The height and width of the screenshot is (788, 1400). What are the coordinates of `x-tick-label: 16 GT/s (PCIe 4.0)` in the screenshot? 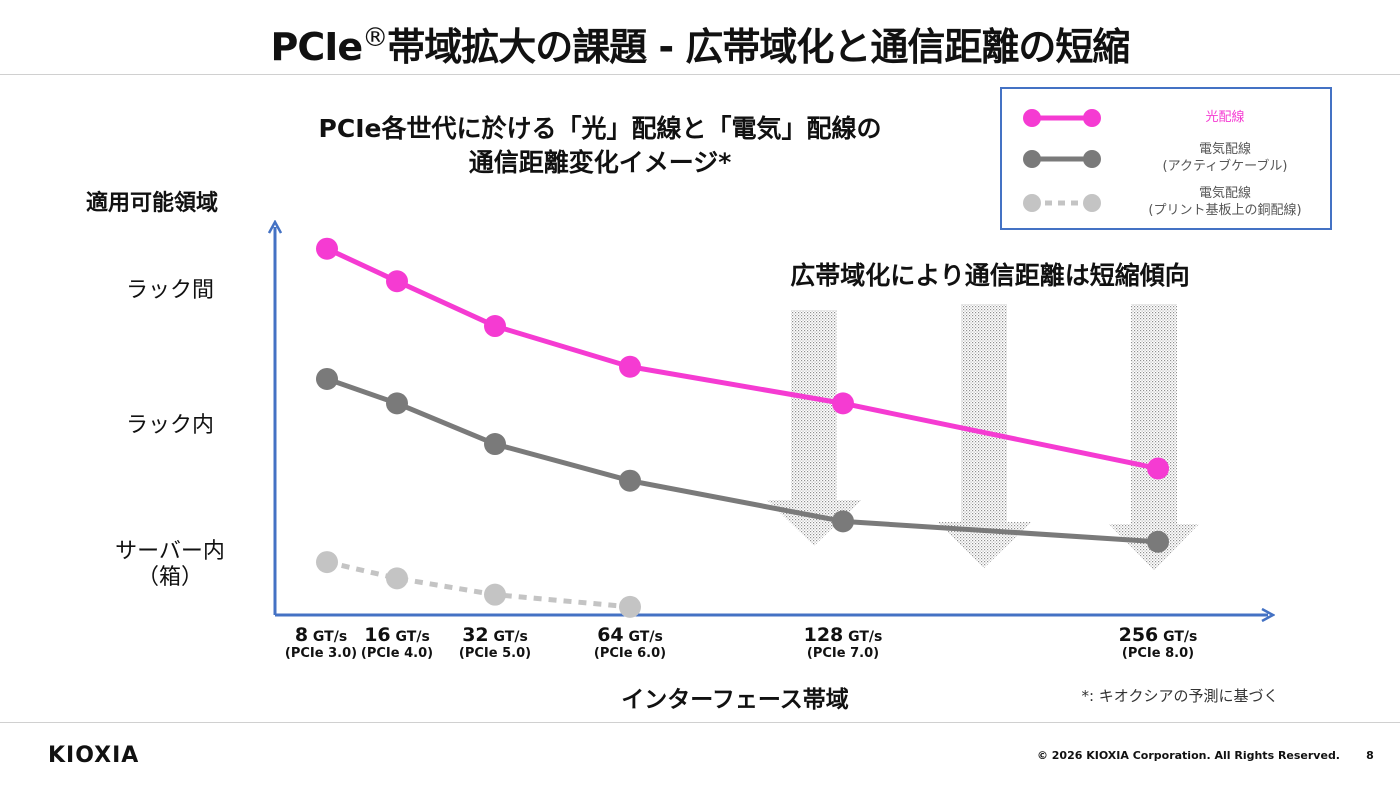 It's located at (397, 642).